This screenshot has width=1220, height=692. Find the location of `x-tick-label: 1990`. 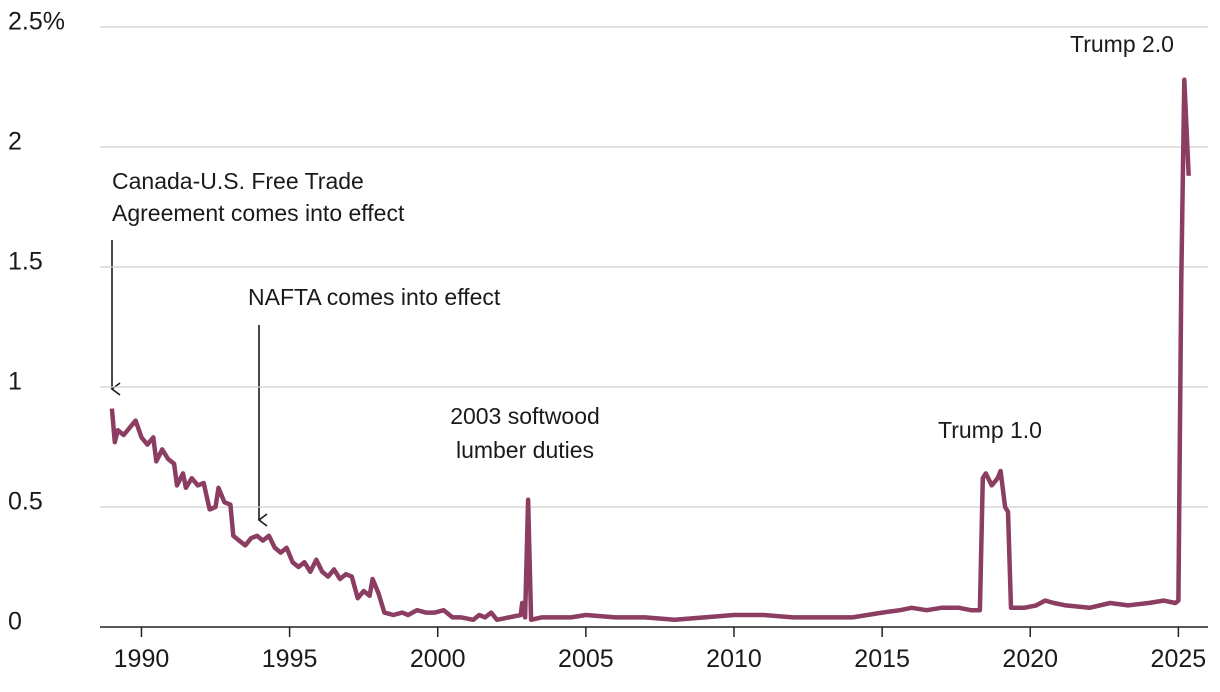

x-tick-label: 1990 is located at coordinates (142, 659).